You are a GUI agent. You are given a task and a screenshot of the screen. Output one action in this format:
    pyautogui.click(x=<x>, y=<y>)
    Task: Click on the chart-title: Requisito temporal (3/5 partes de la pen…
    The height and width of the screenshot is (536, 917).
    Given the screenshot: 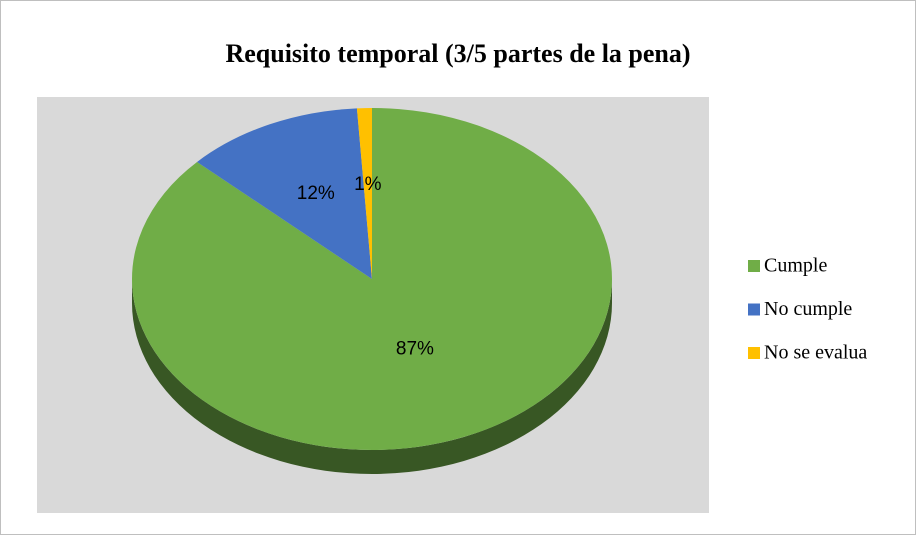 What is the action you would take?
    pyautogui.click(x=457, y=53)
    